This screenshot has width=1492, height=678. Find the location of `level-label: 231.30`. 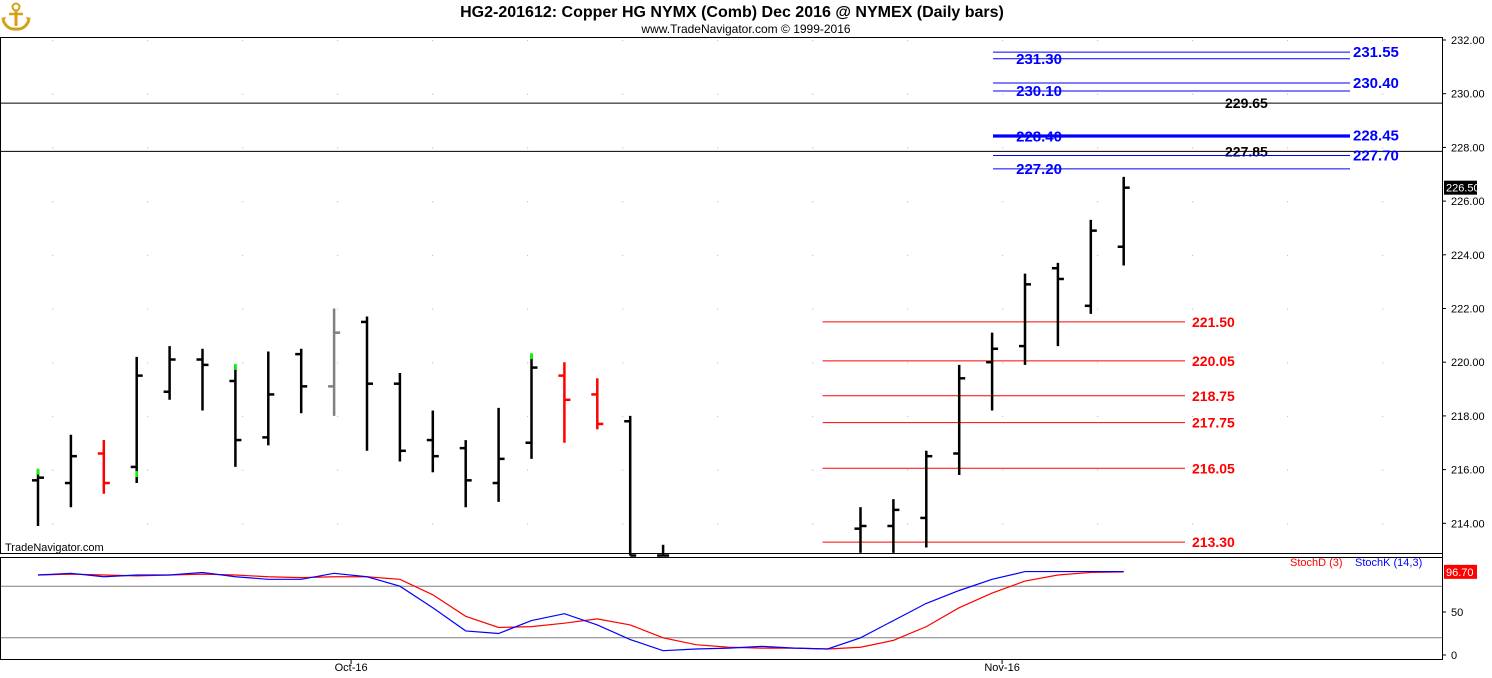

level-label: 231.30 is located at coordinates (1039, 59).